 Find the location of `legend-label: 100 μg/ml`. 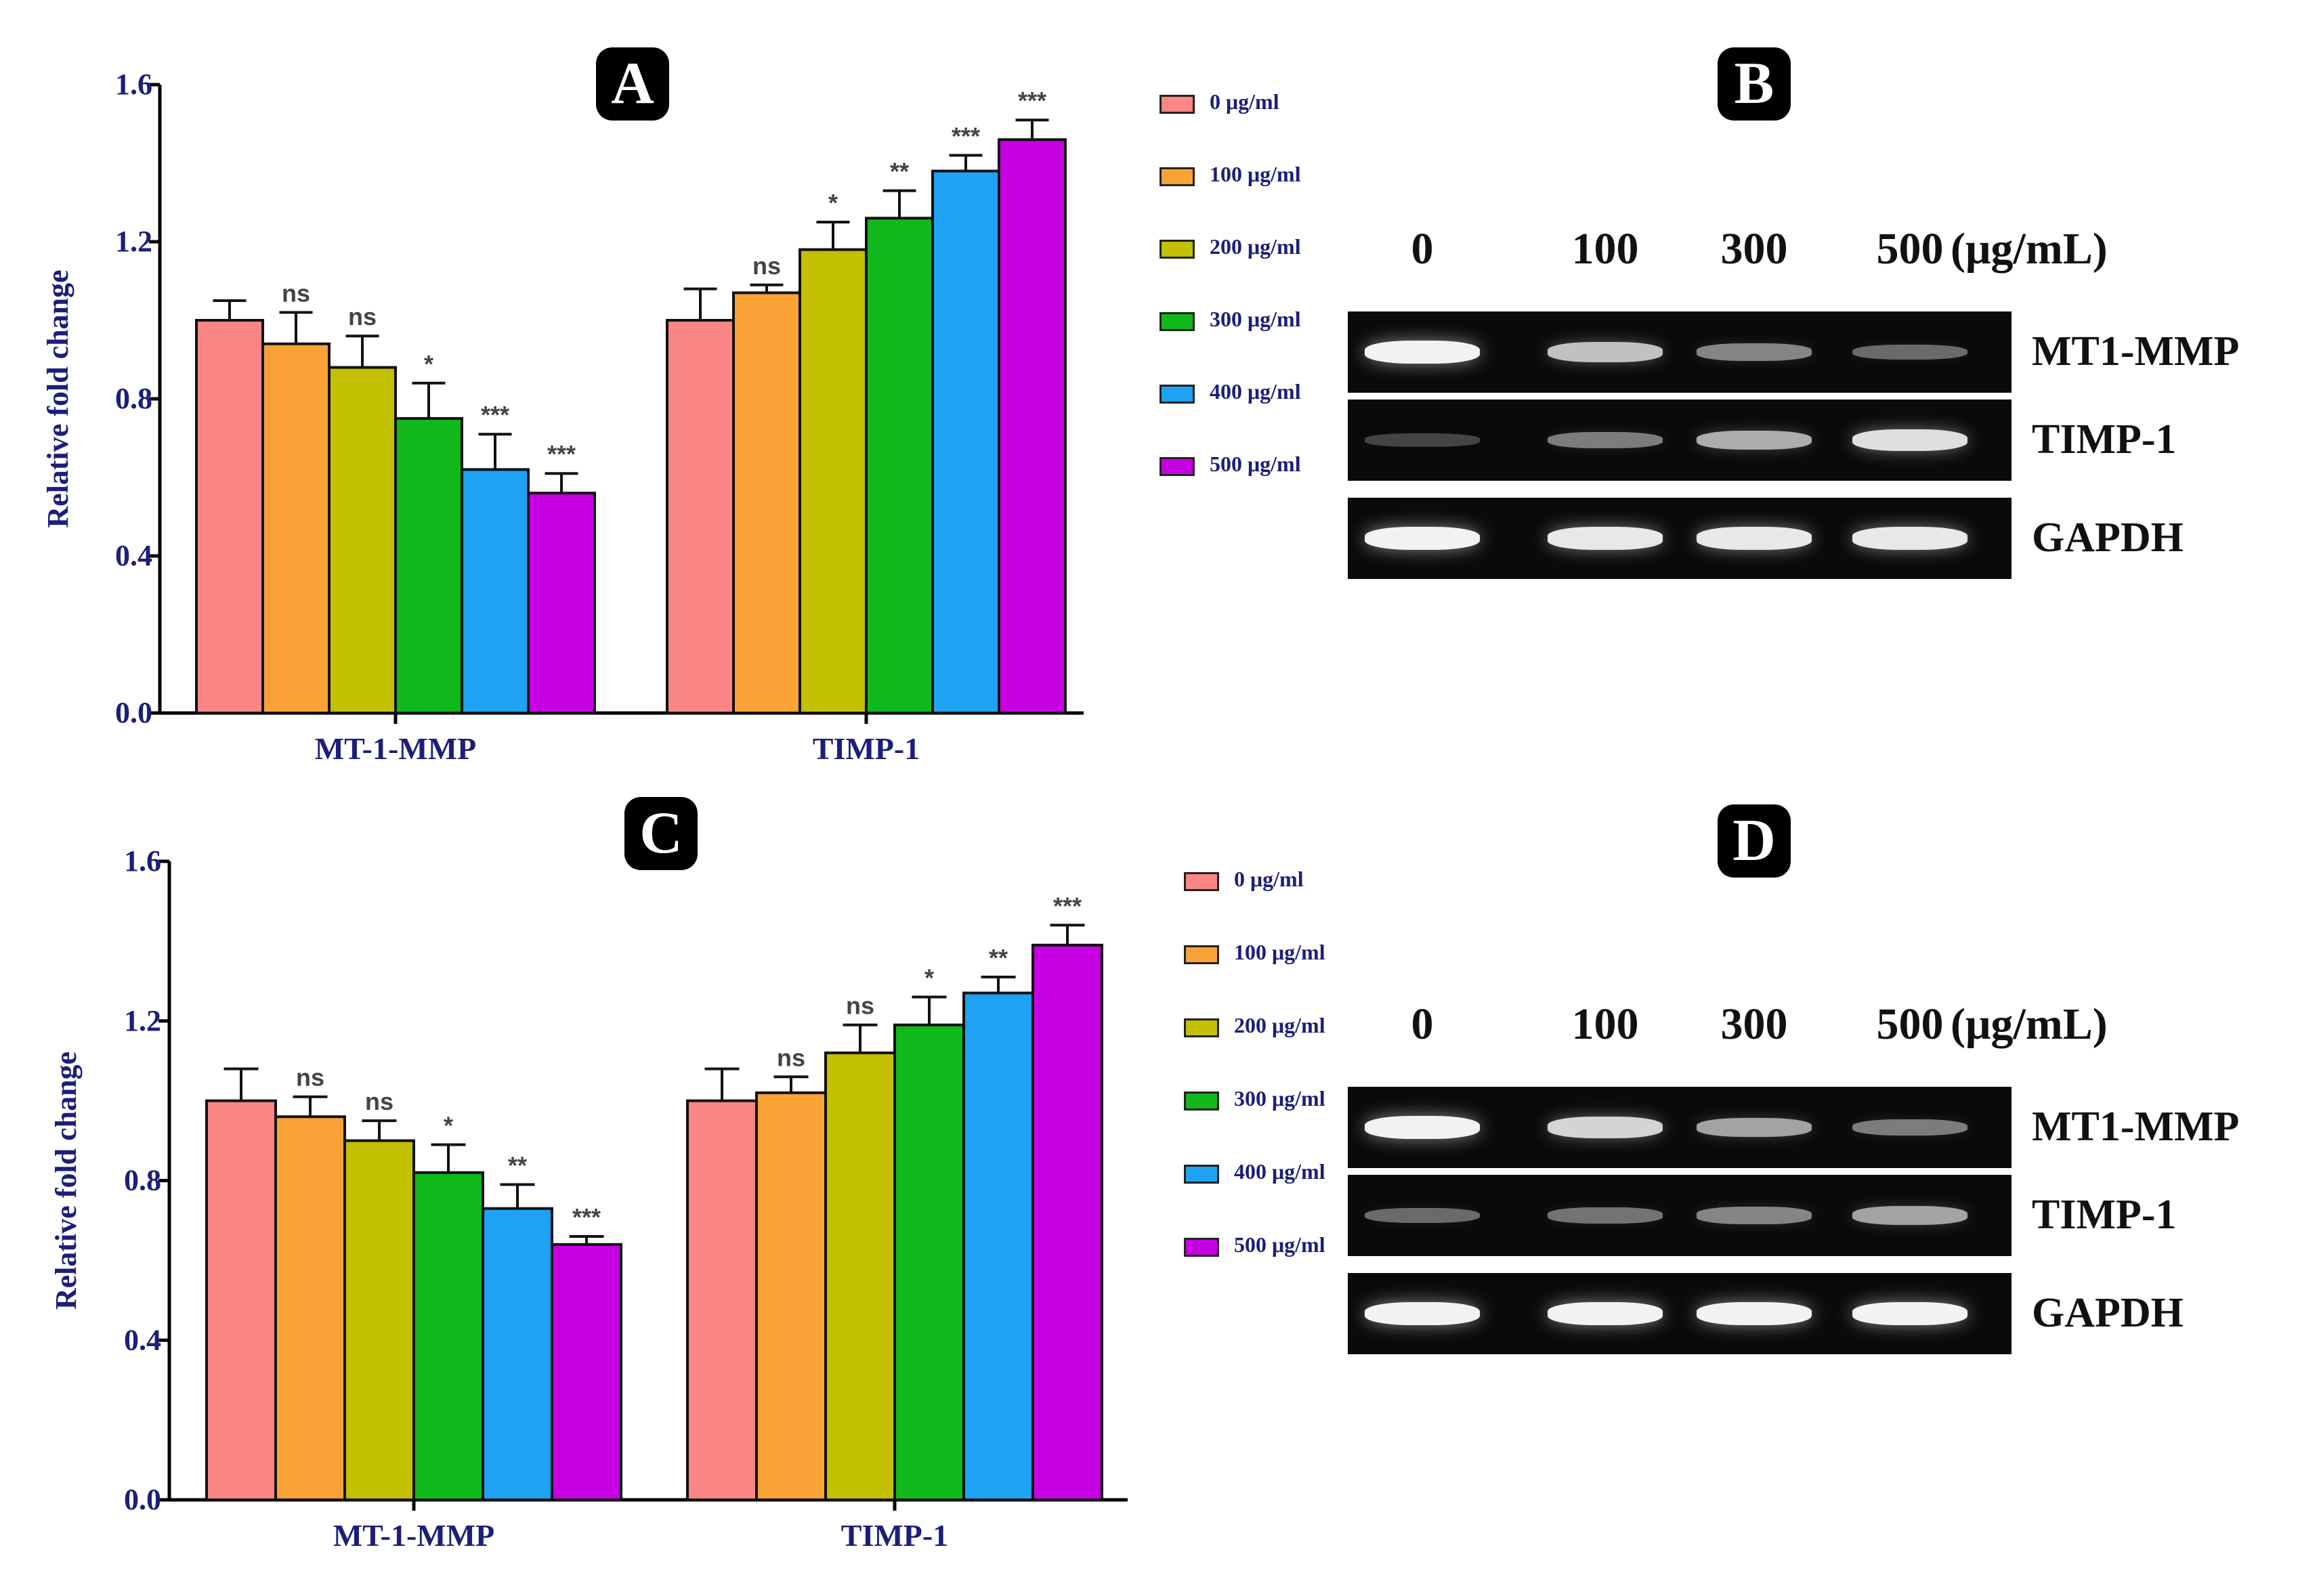

legend-label: 100 μg/ml is located at coordinates (1280, 952).